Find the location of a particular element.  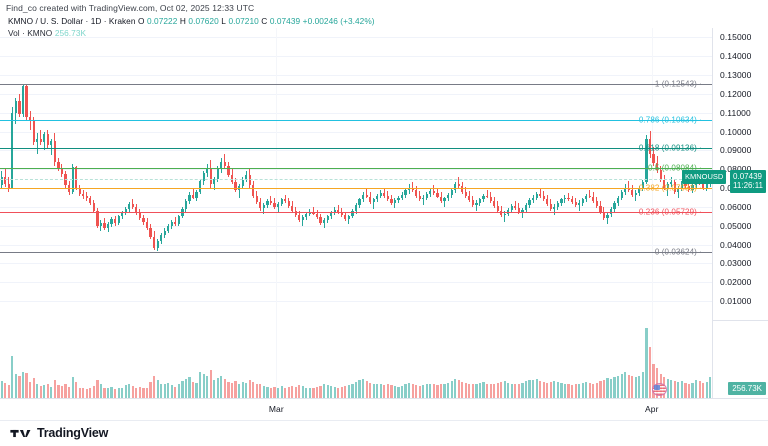

legend-open-value: 0.07222 is located at coordinates (162, 21).